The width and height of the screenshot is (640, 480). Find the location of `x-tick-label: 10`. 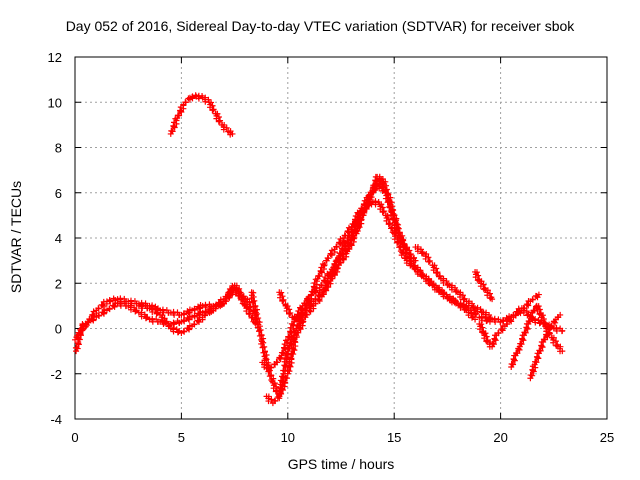

x-tick-label: 10 is located at coordinates (288, 437).